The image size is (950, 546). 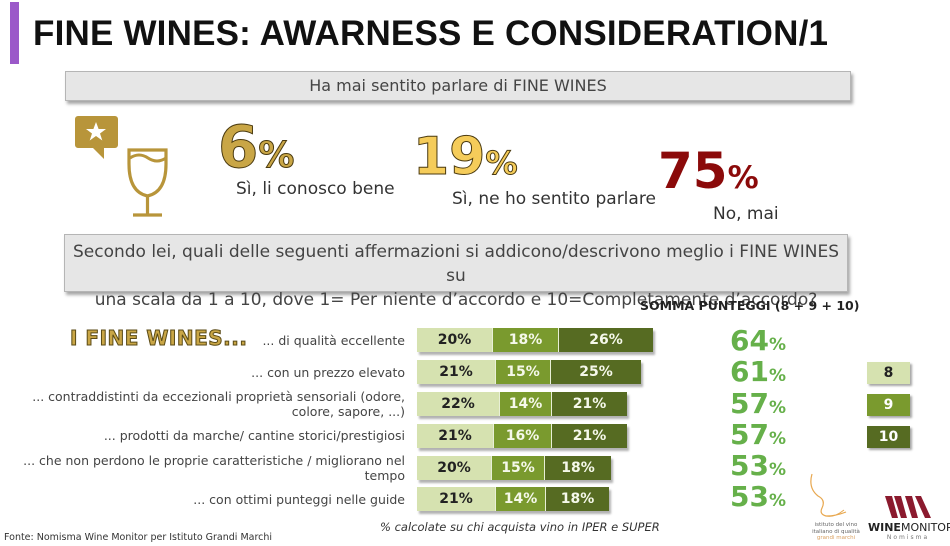 I want to click on stat-never-value: 75%, so click(x=708, y=171).